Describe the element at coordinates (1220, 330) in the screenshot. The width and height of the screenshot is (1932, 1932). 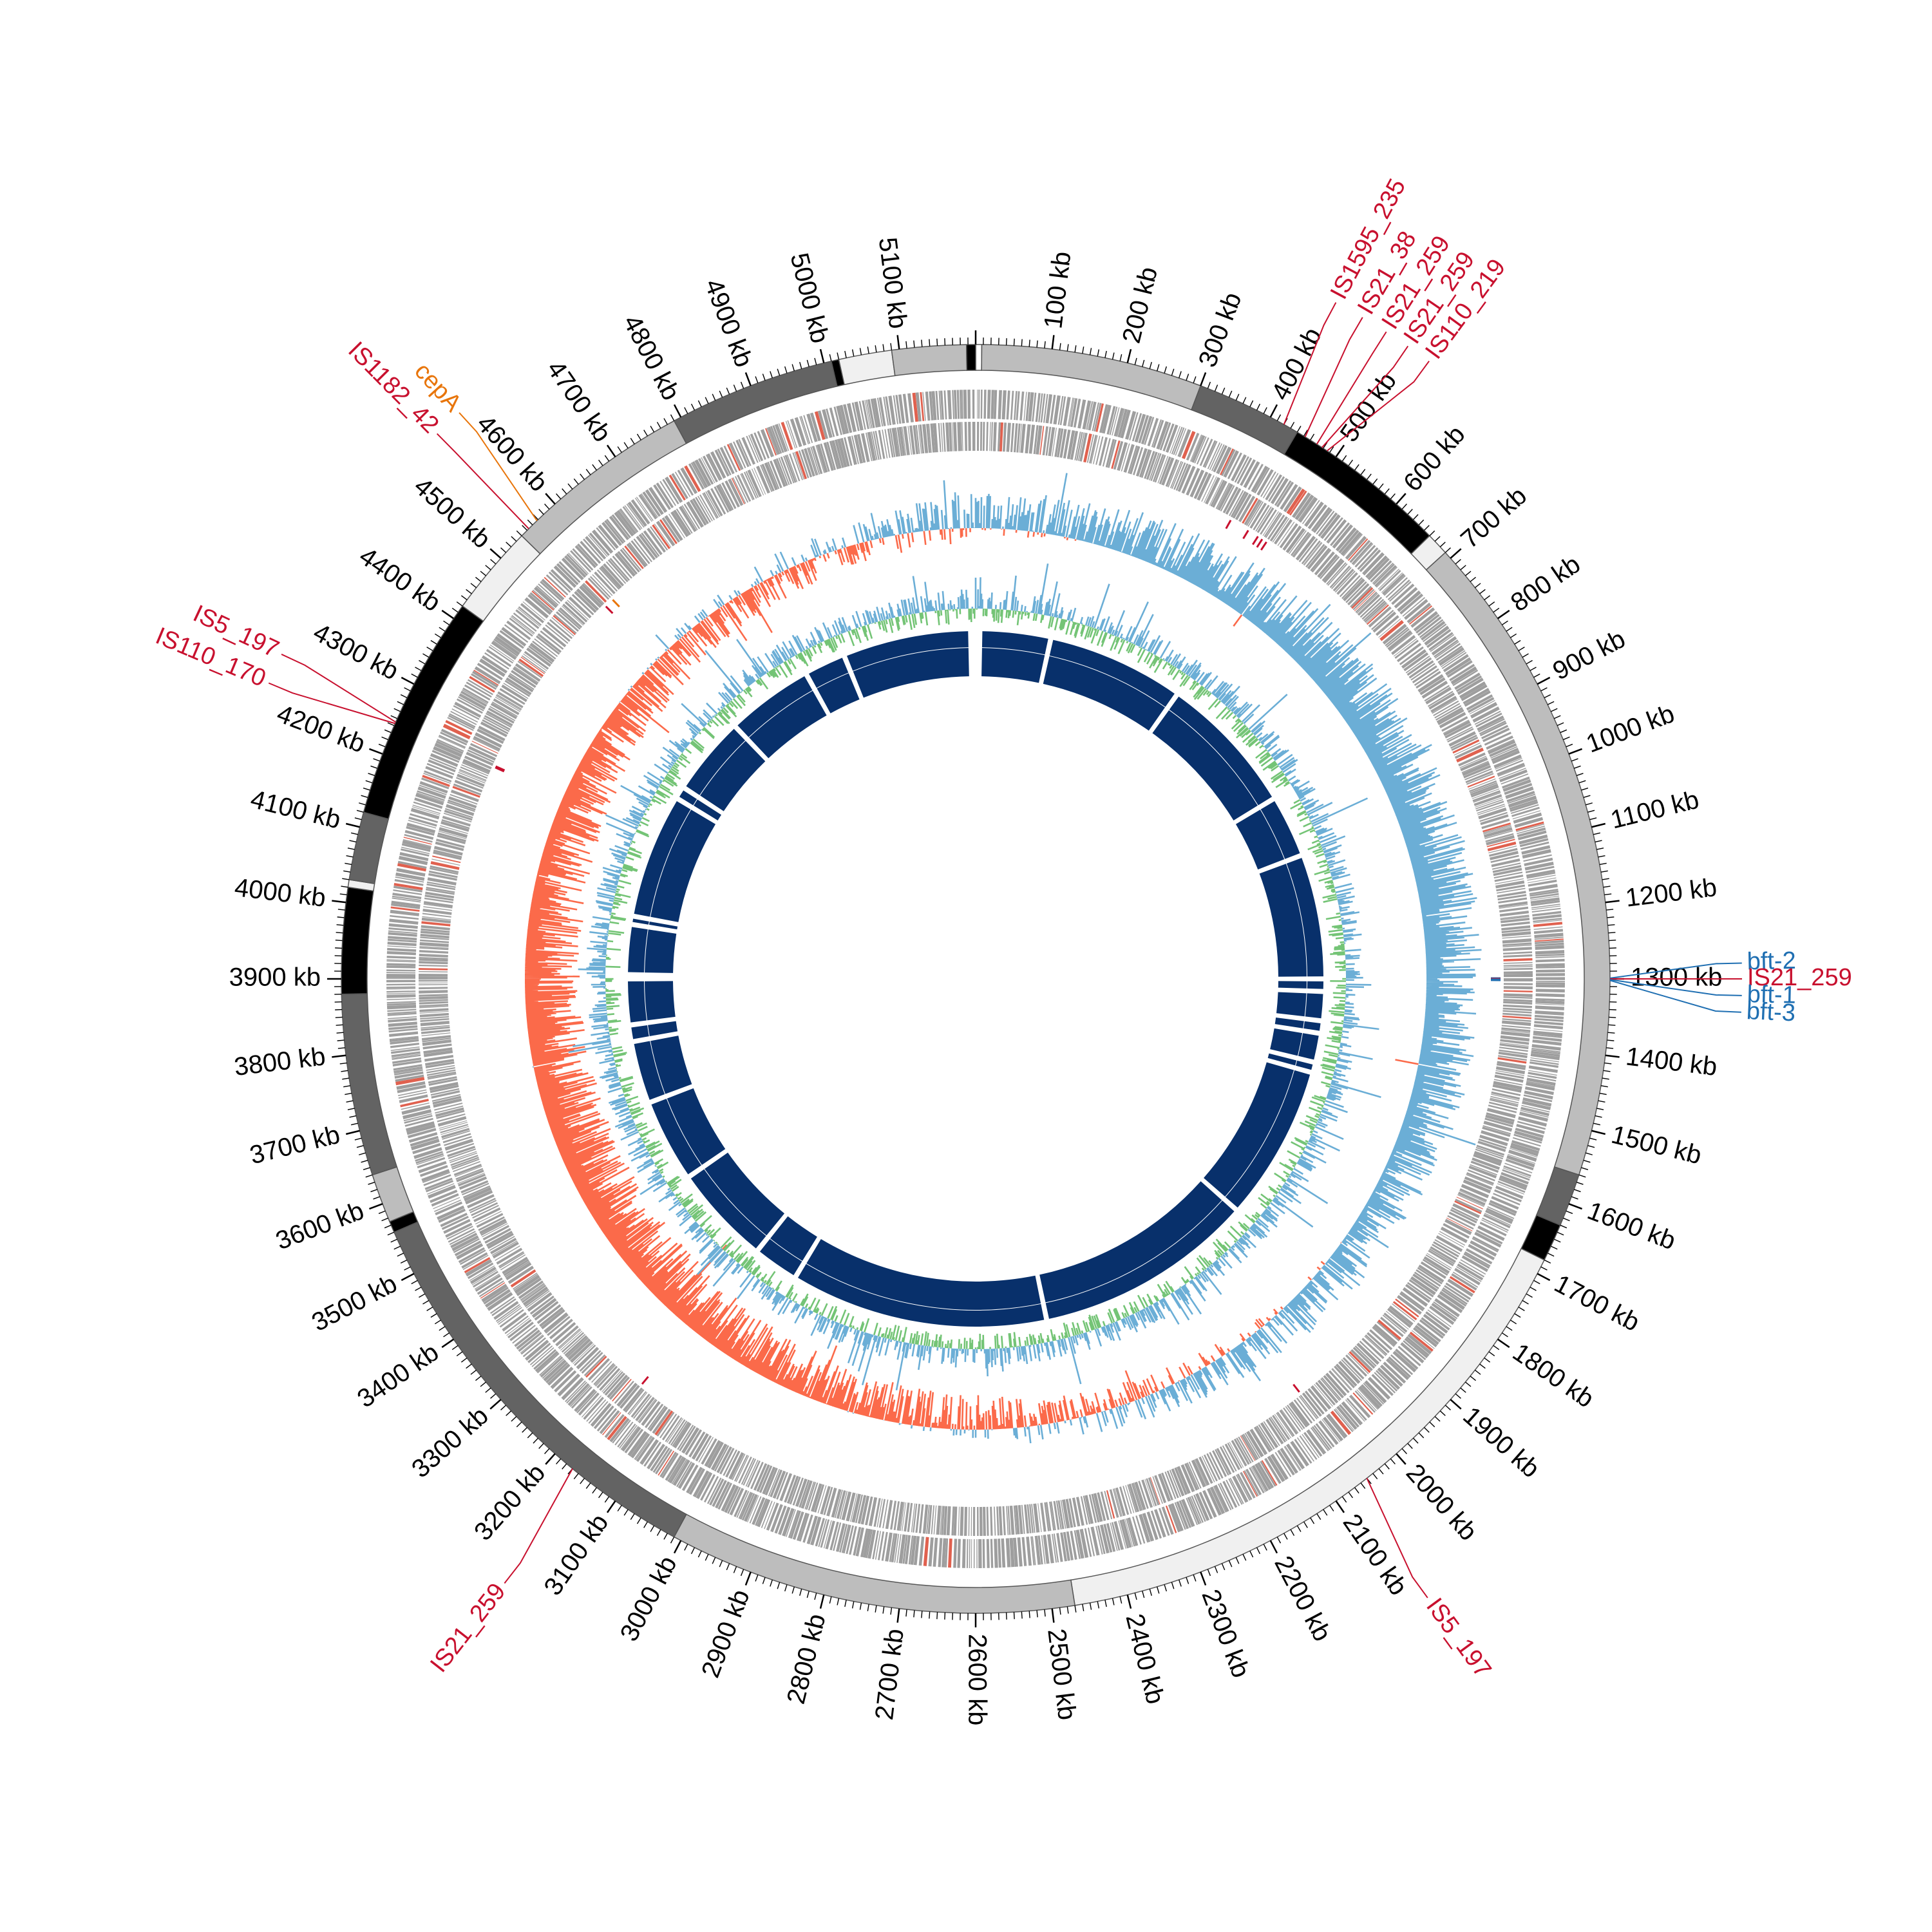
I see `tick-label: 300 kb` at that location.